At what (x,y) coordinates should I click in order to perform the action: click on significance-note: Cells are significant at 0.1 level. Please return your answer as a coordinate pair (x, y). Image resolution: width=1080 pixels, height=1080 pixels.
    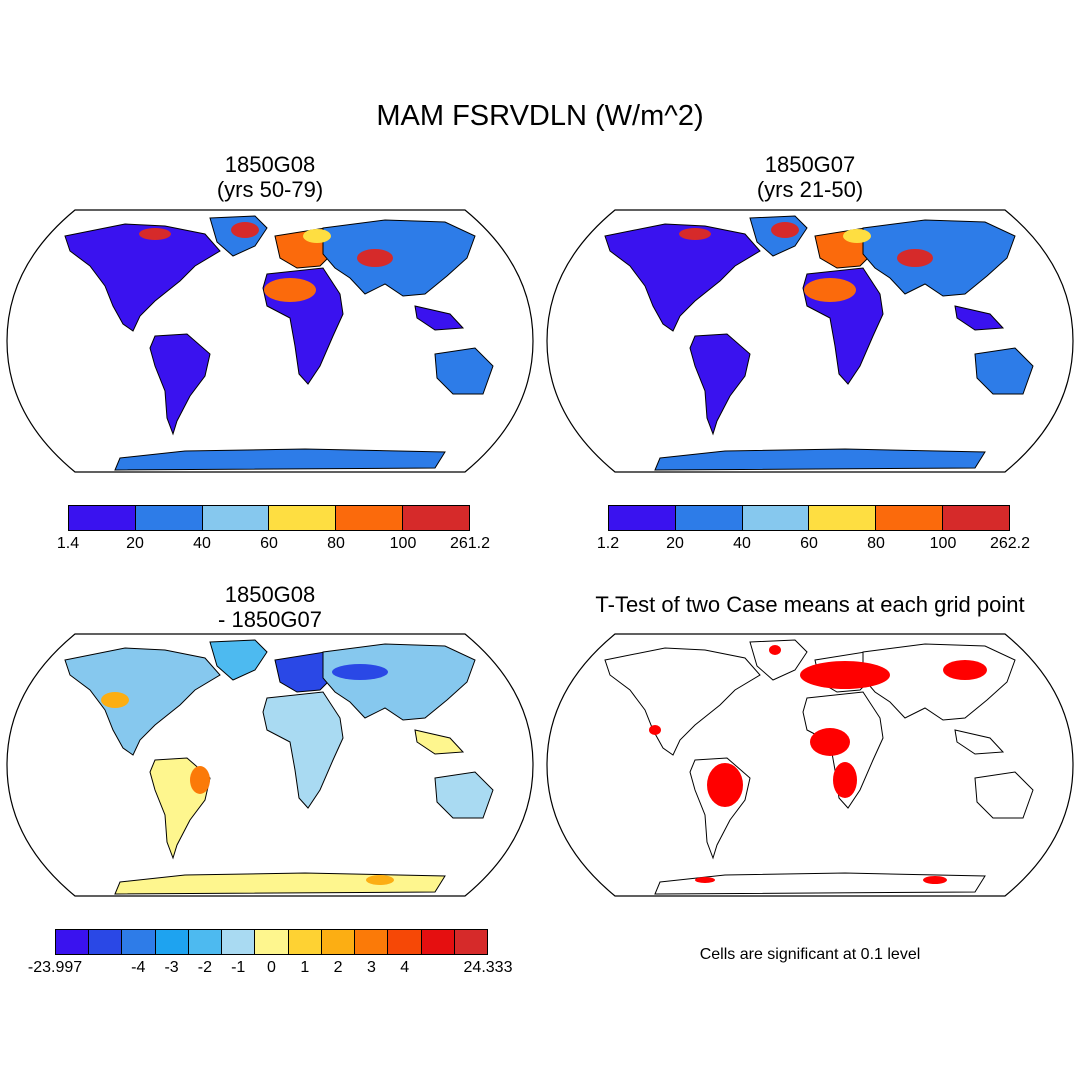
    Looking at the image, I should click on (810, 954).